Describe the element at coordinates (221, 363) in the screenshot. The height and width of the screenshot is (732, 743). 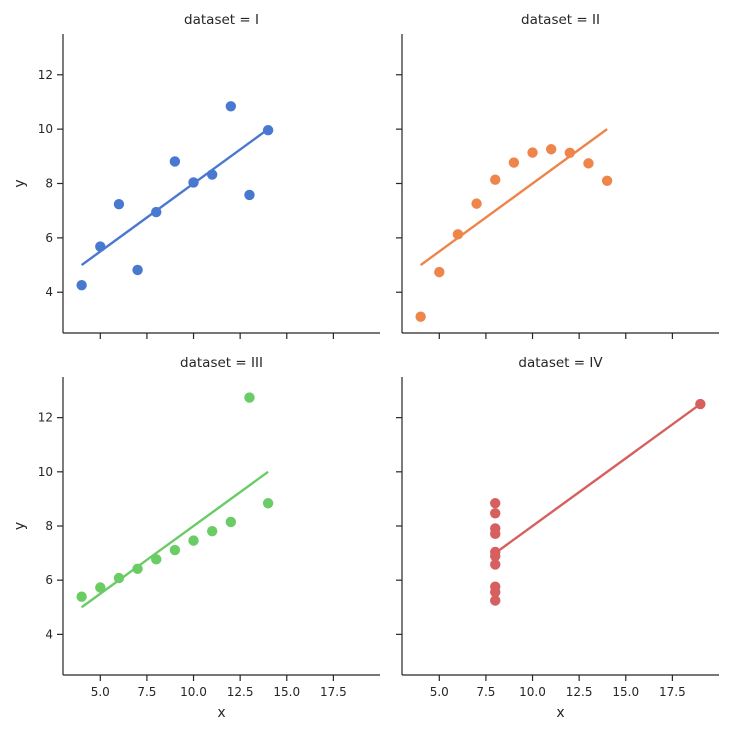
I see `panel-title: dataset = III` at that location.